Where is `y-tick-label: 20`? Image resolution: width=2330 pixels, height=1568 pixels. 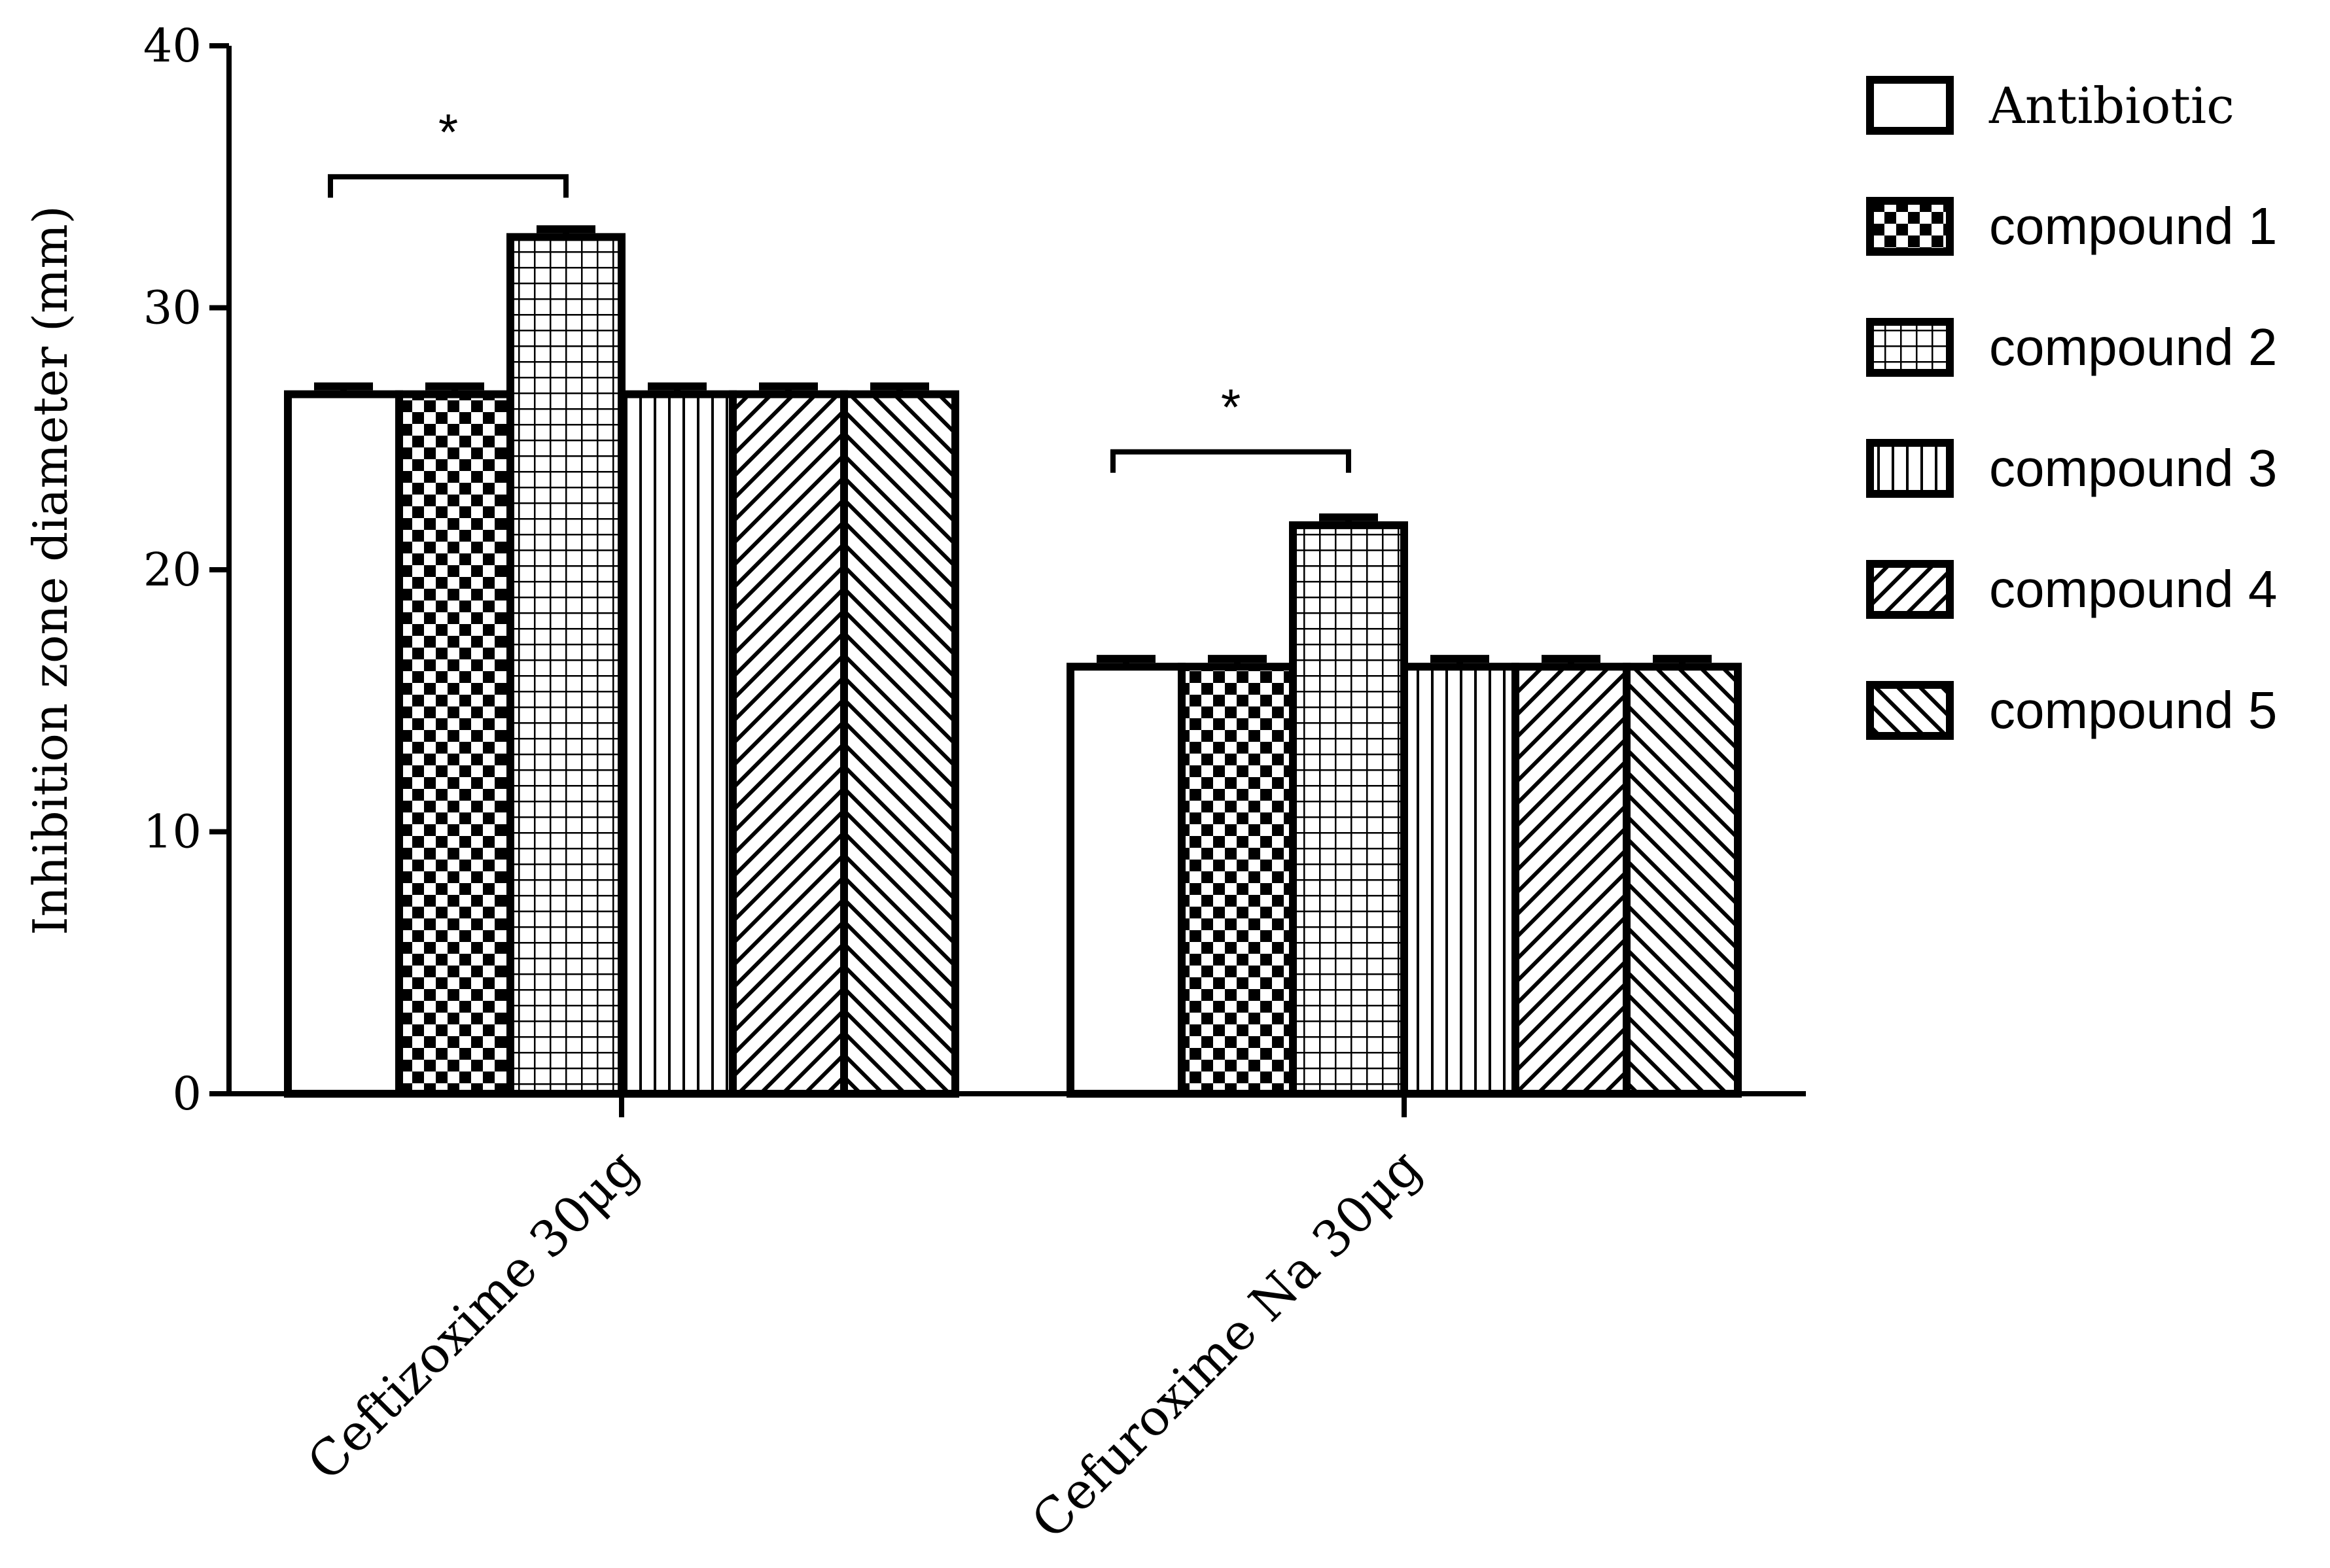
y-tick-label: 20 is located at coordinates (172, 570).